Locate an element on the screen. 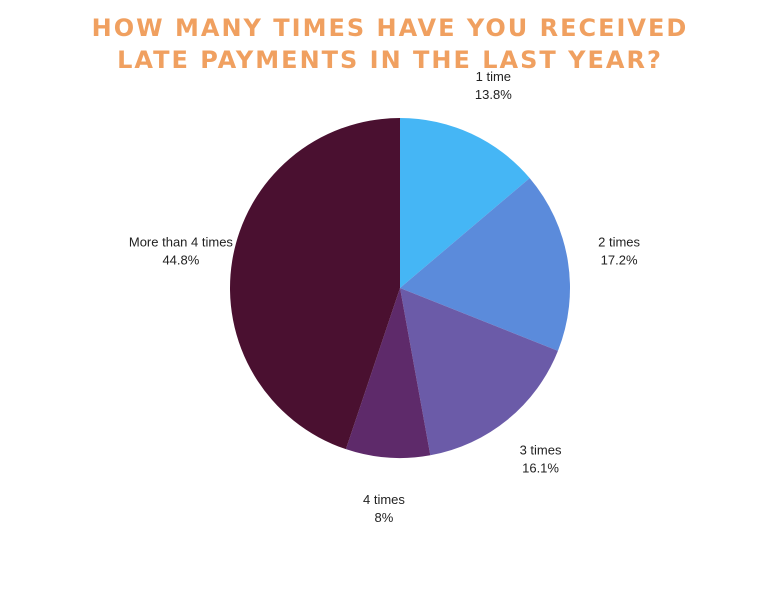 Image resolution: width=780 pixels, height=602 pixels. slice-value-label: 17.2% is located at coordinates (619, 260).